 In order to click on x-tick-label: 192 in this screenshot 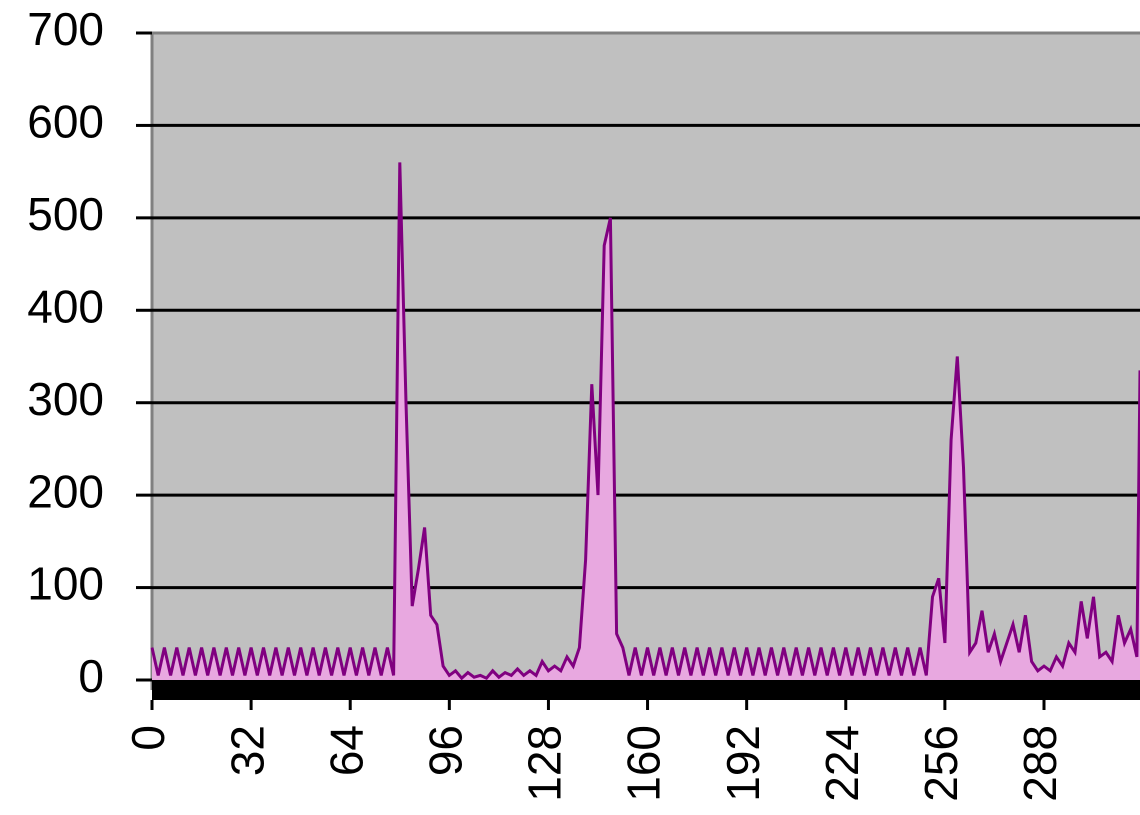, I will do `click(743, 763)`.